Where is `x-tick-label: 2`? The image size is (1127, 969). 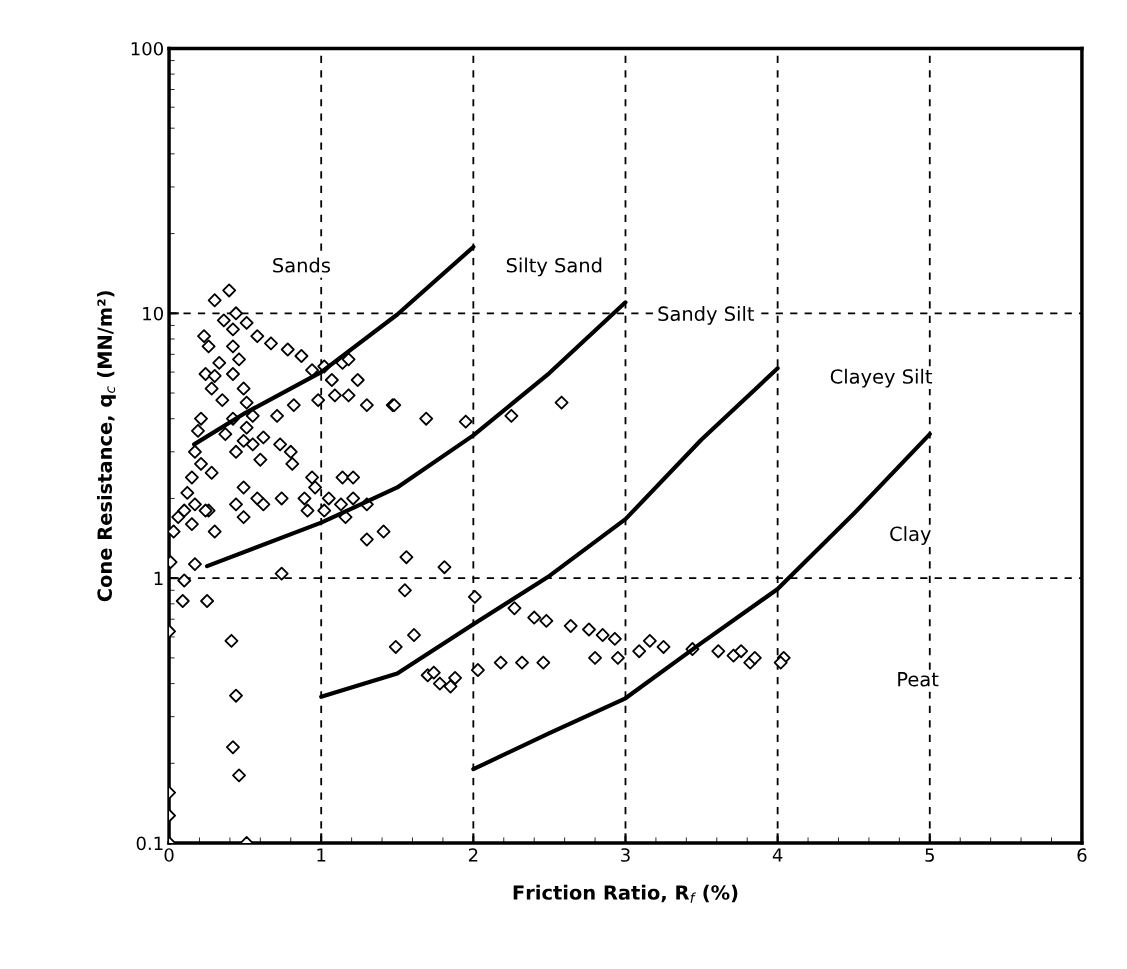
x-tick-label: 2 is located at coordinates (473, 855).